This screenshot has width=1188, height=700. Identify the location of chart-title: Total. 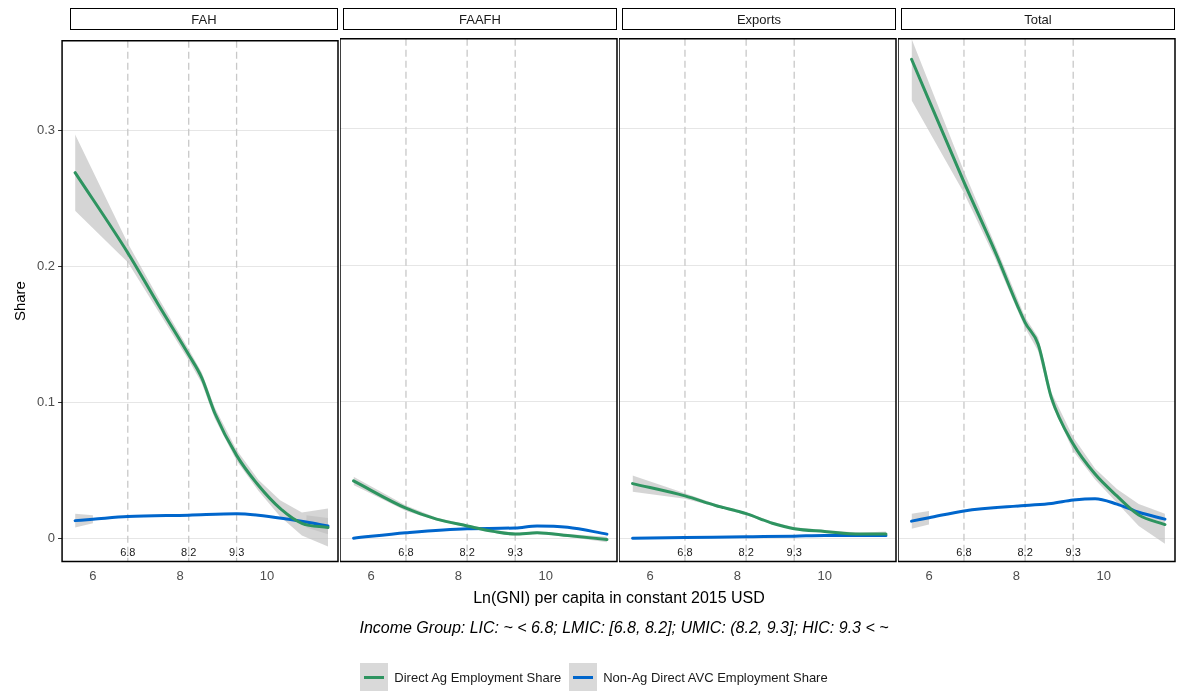
(1038, 19).